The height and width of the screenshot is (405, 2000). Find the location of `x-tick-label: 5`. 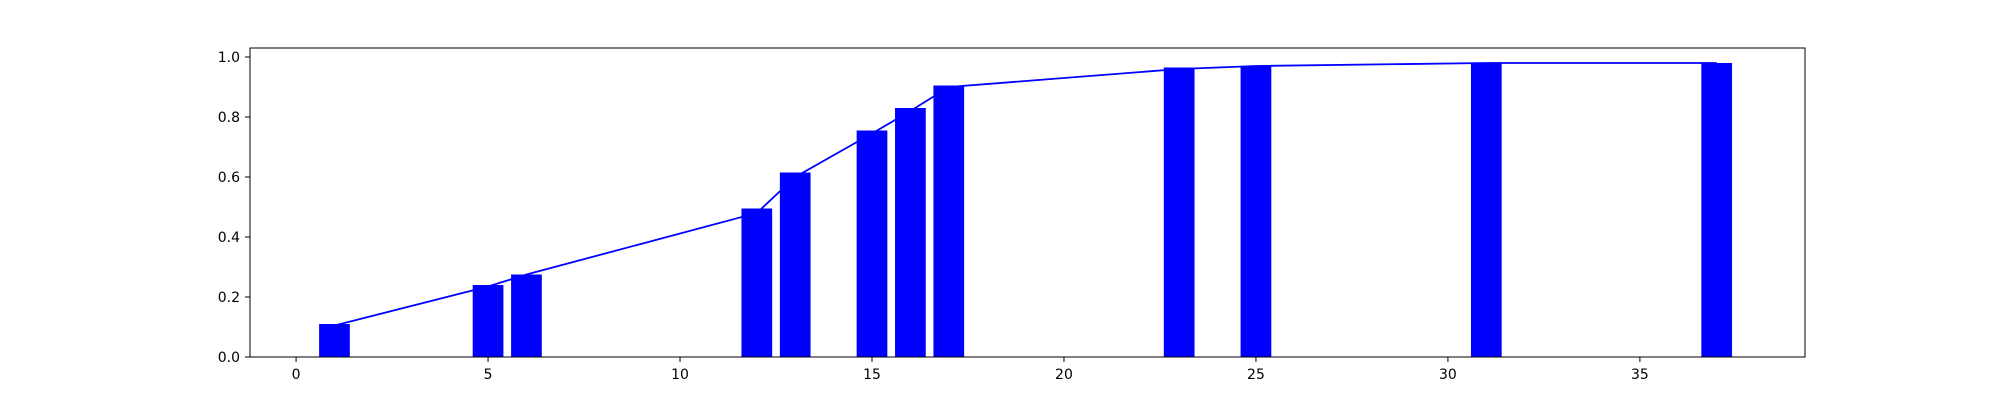

x-tick-label: 5 is located at coordinates (488, 375).